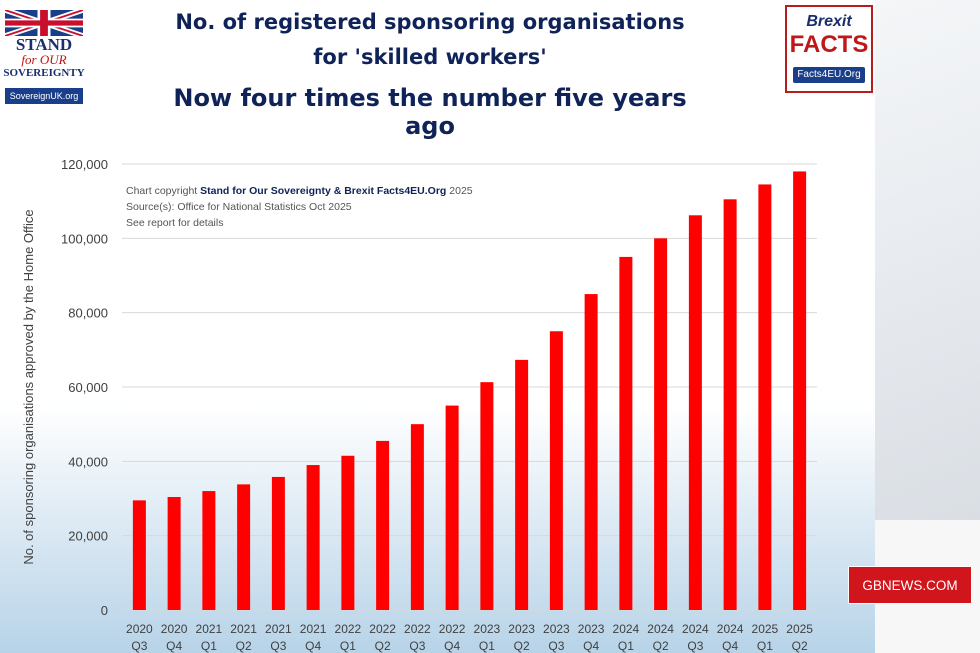  Describe the element at coordinates (829, 75) in the screenshot. I see `logo-right-url: Facts4EU.Org` at that location.